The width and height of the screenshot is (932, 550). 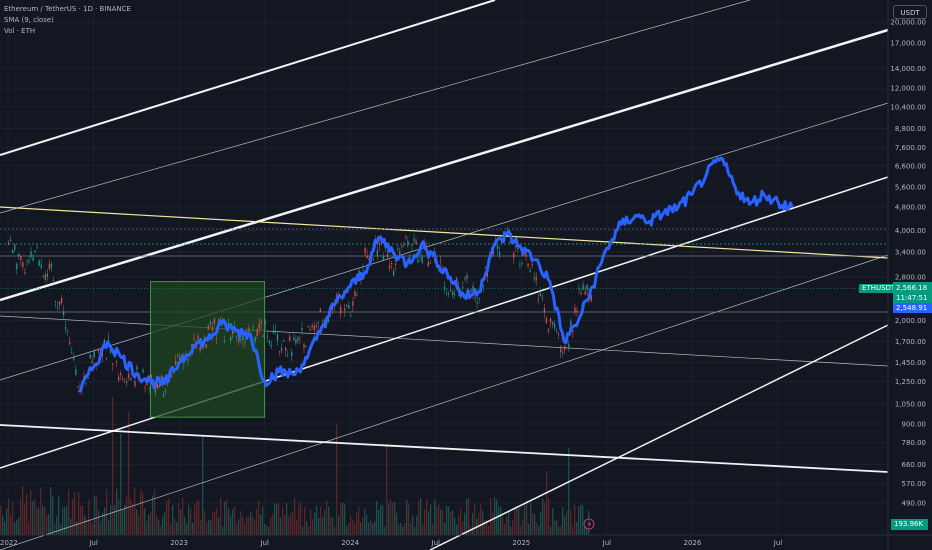 What do you see at coordinates (589, 524) in the screenshot?
I see `flash-icon-glyph` at bounding box center [589, 524].